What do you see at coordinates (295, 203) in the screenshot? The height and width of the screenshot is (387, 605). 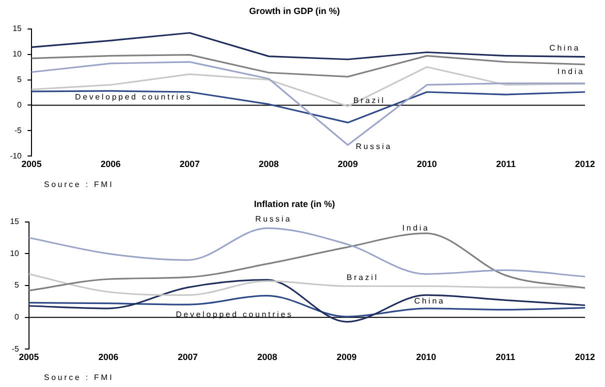 I see `chart-title: Inflation rate (in %)` at bounding box center [295, 203].